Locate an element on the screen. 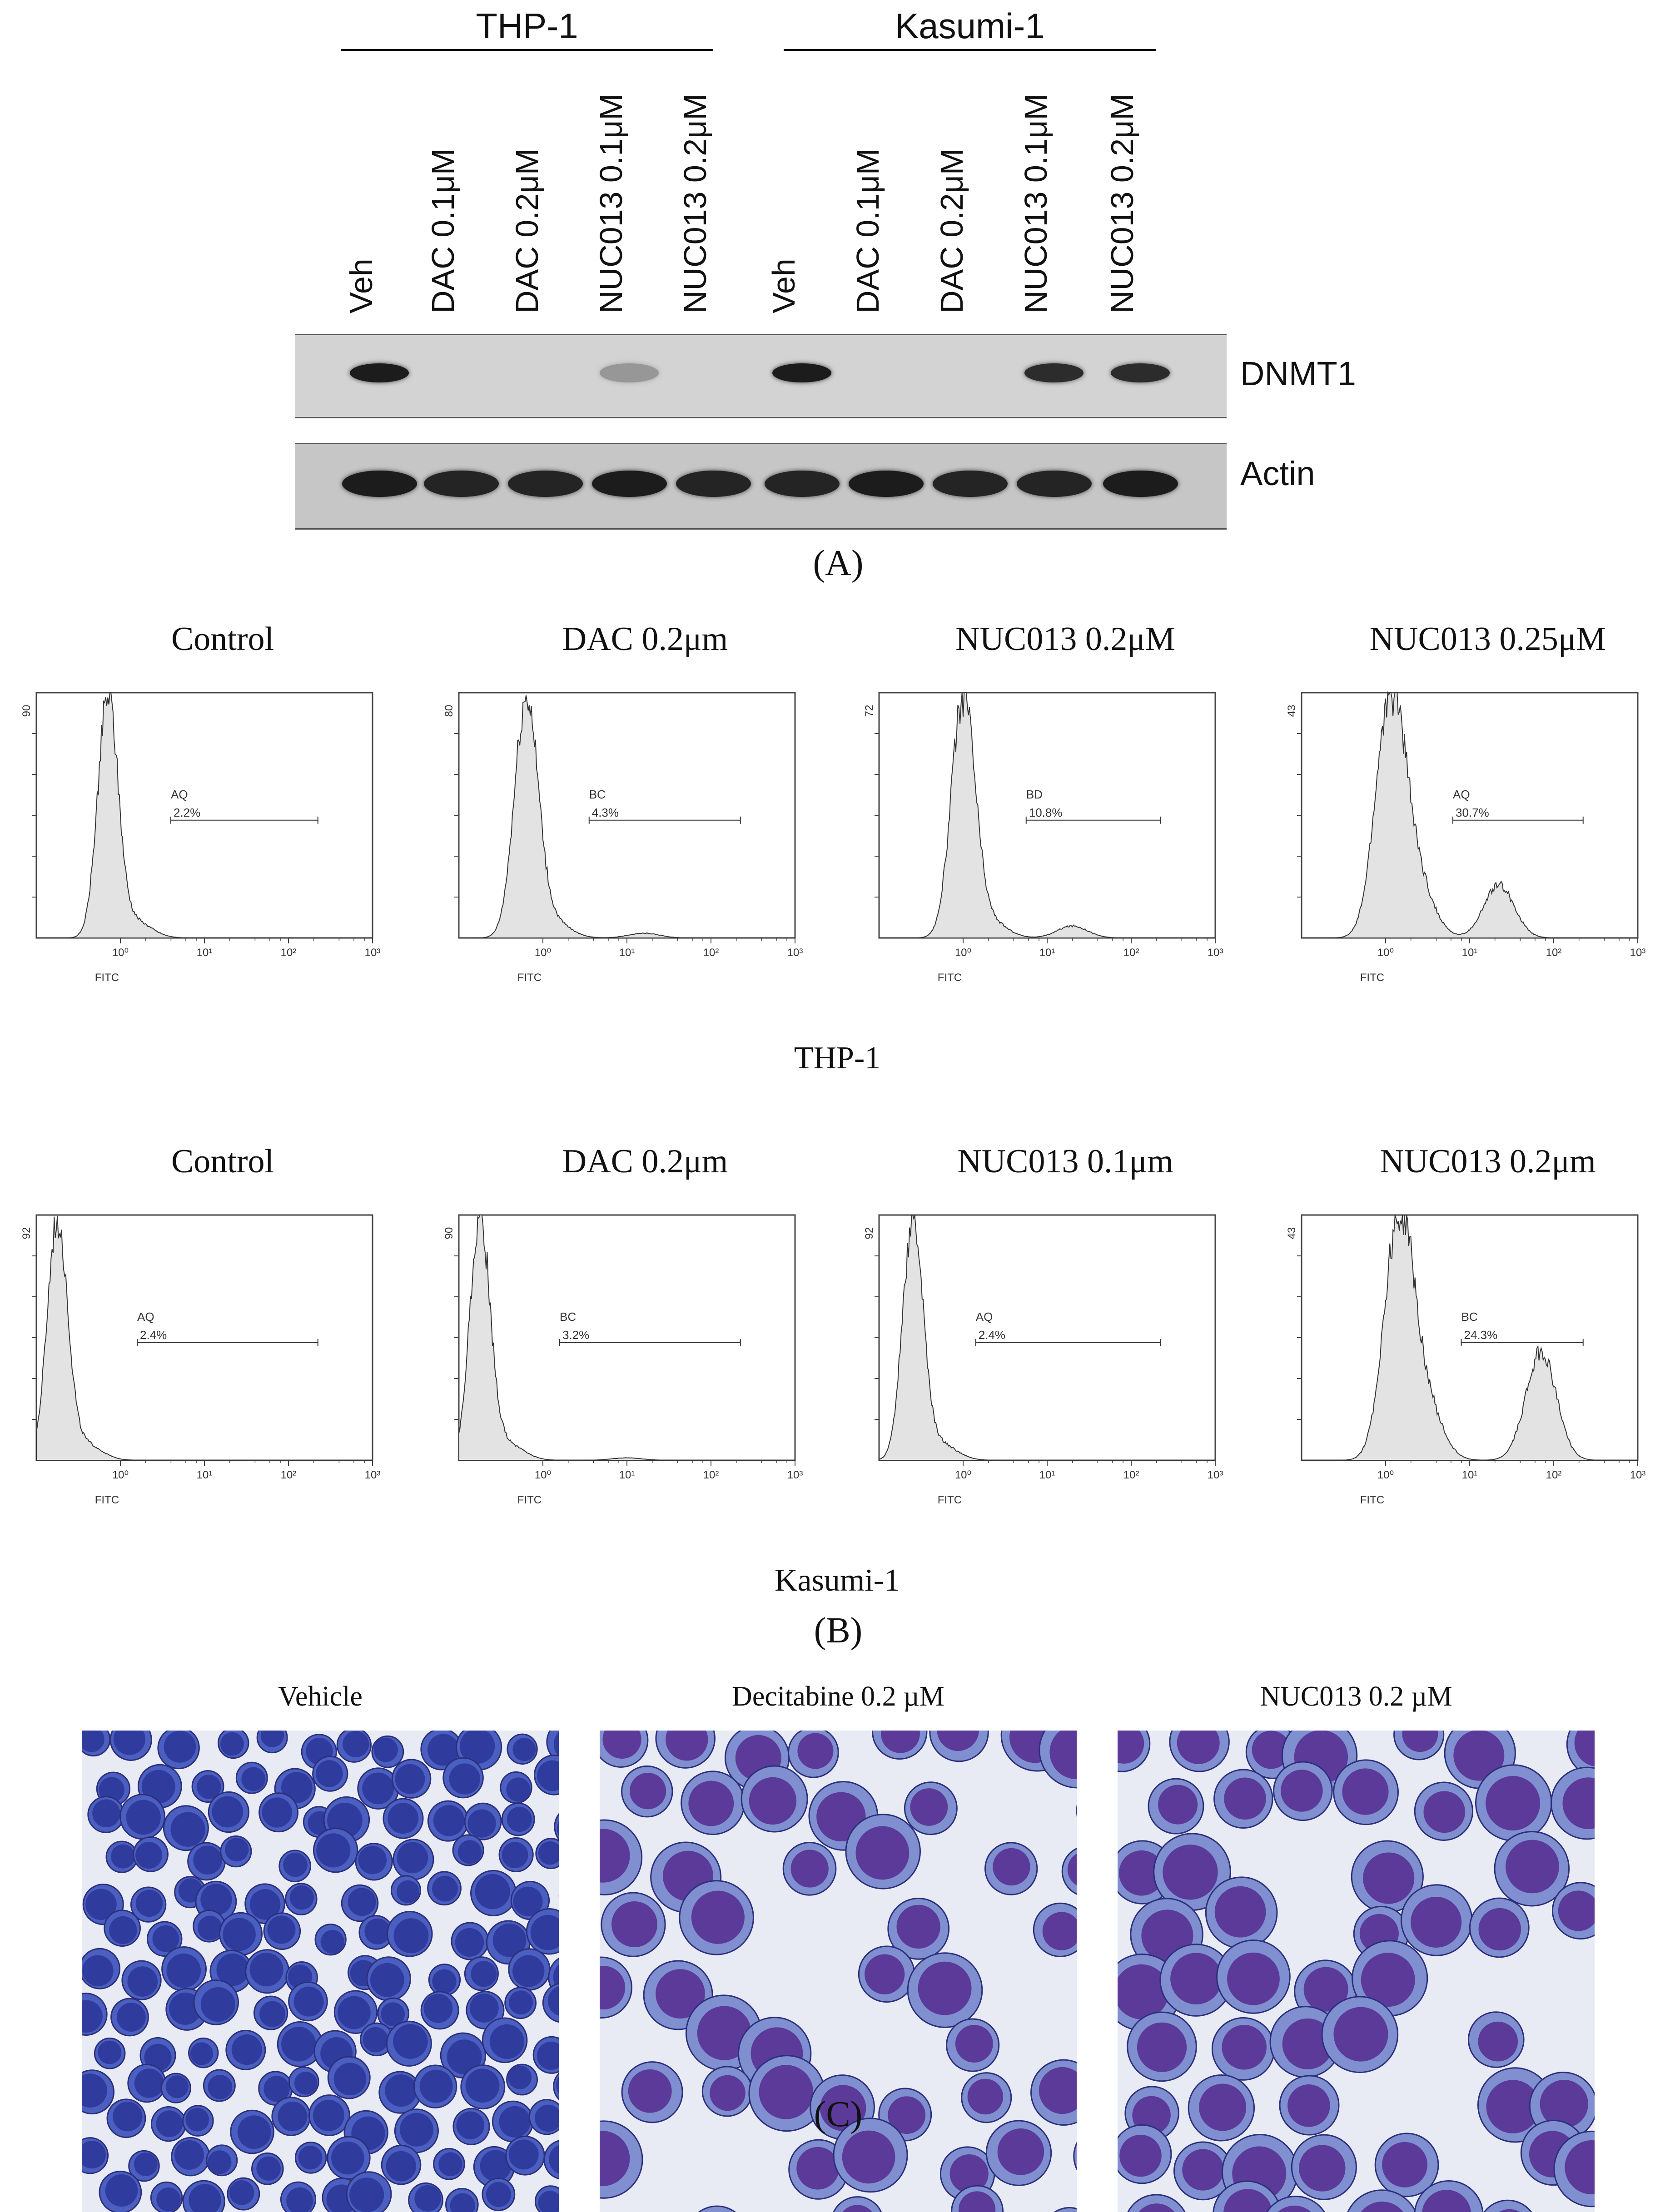 Image resolution: width=1675 pixels, height=2212 pixels. plot-frame is located at coordinates (204, 815).